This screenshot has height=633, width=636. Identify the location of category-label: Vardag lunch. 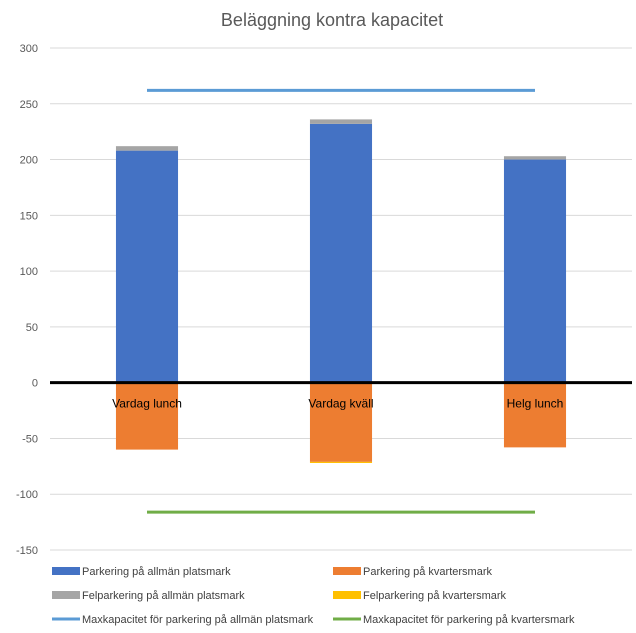
(147, 404).